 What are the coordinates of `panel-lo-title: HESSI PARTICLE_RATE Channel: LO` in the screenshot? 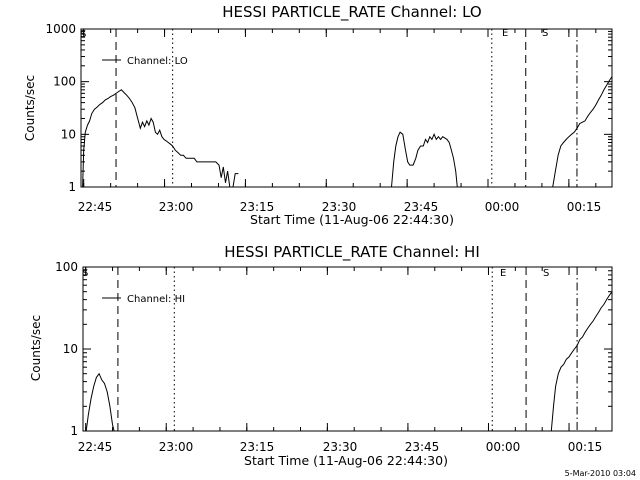 It's located at (351, 12).